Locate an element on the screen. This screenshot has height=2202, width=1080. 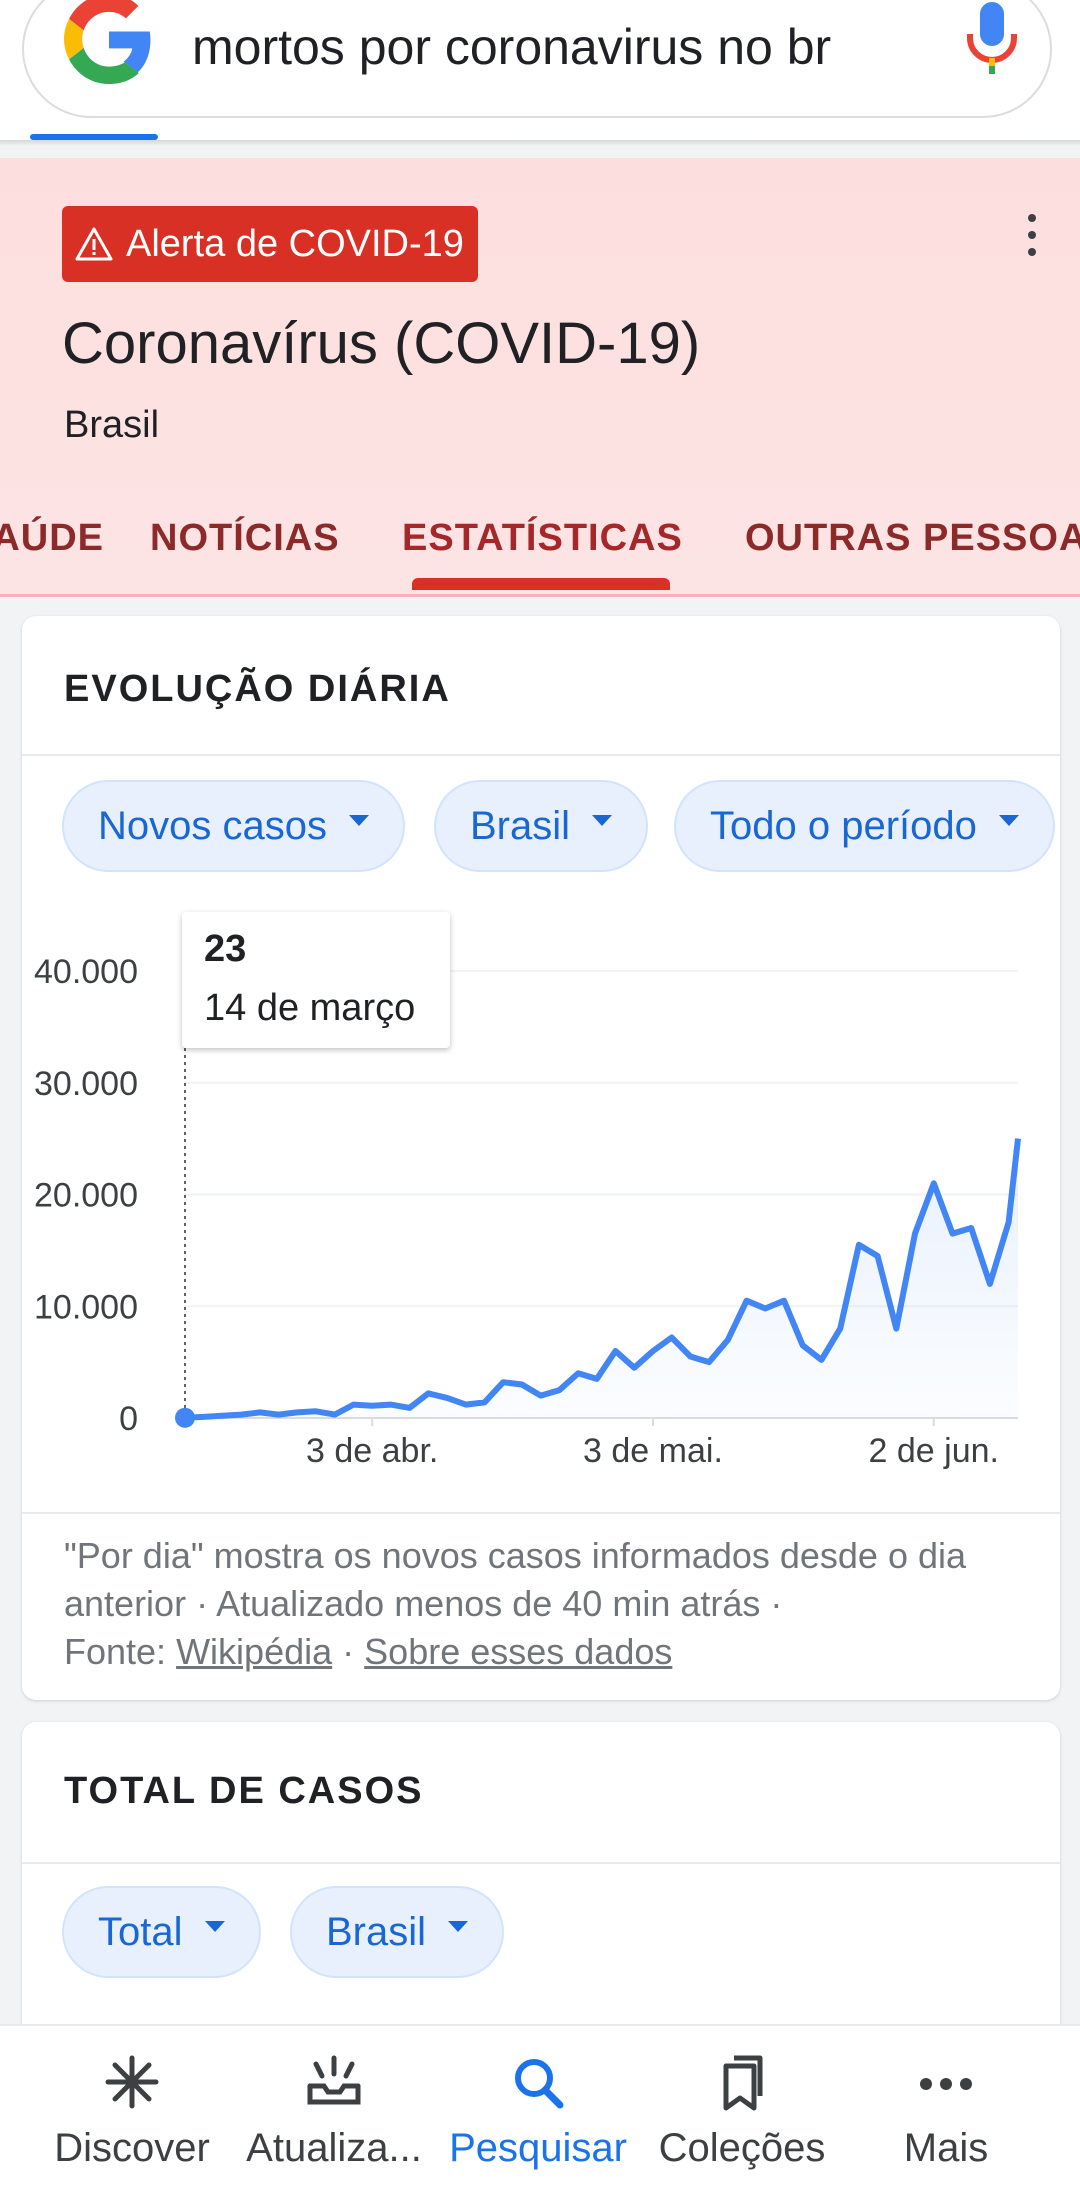
card-title: TOTAL DE CASOS is located at coordinates (244, 1791).